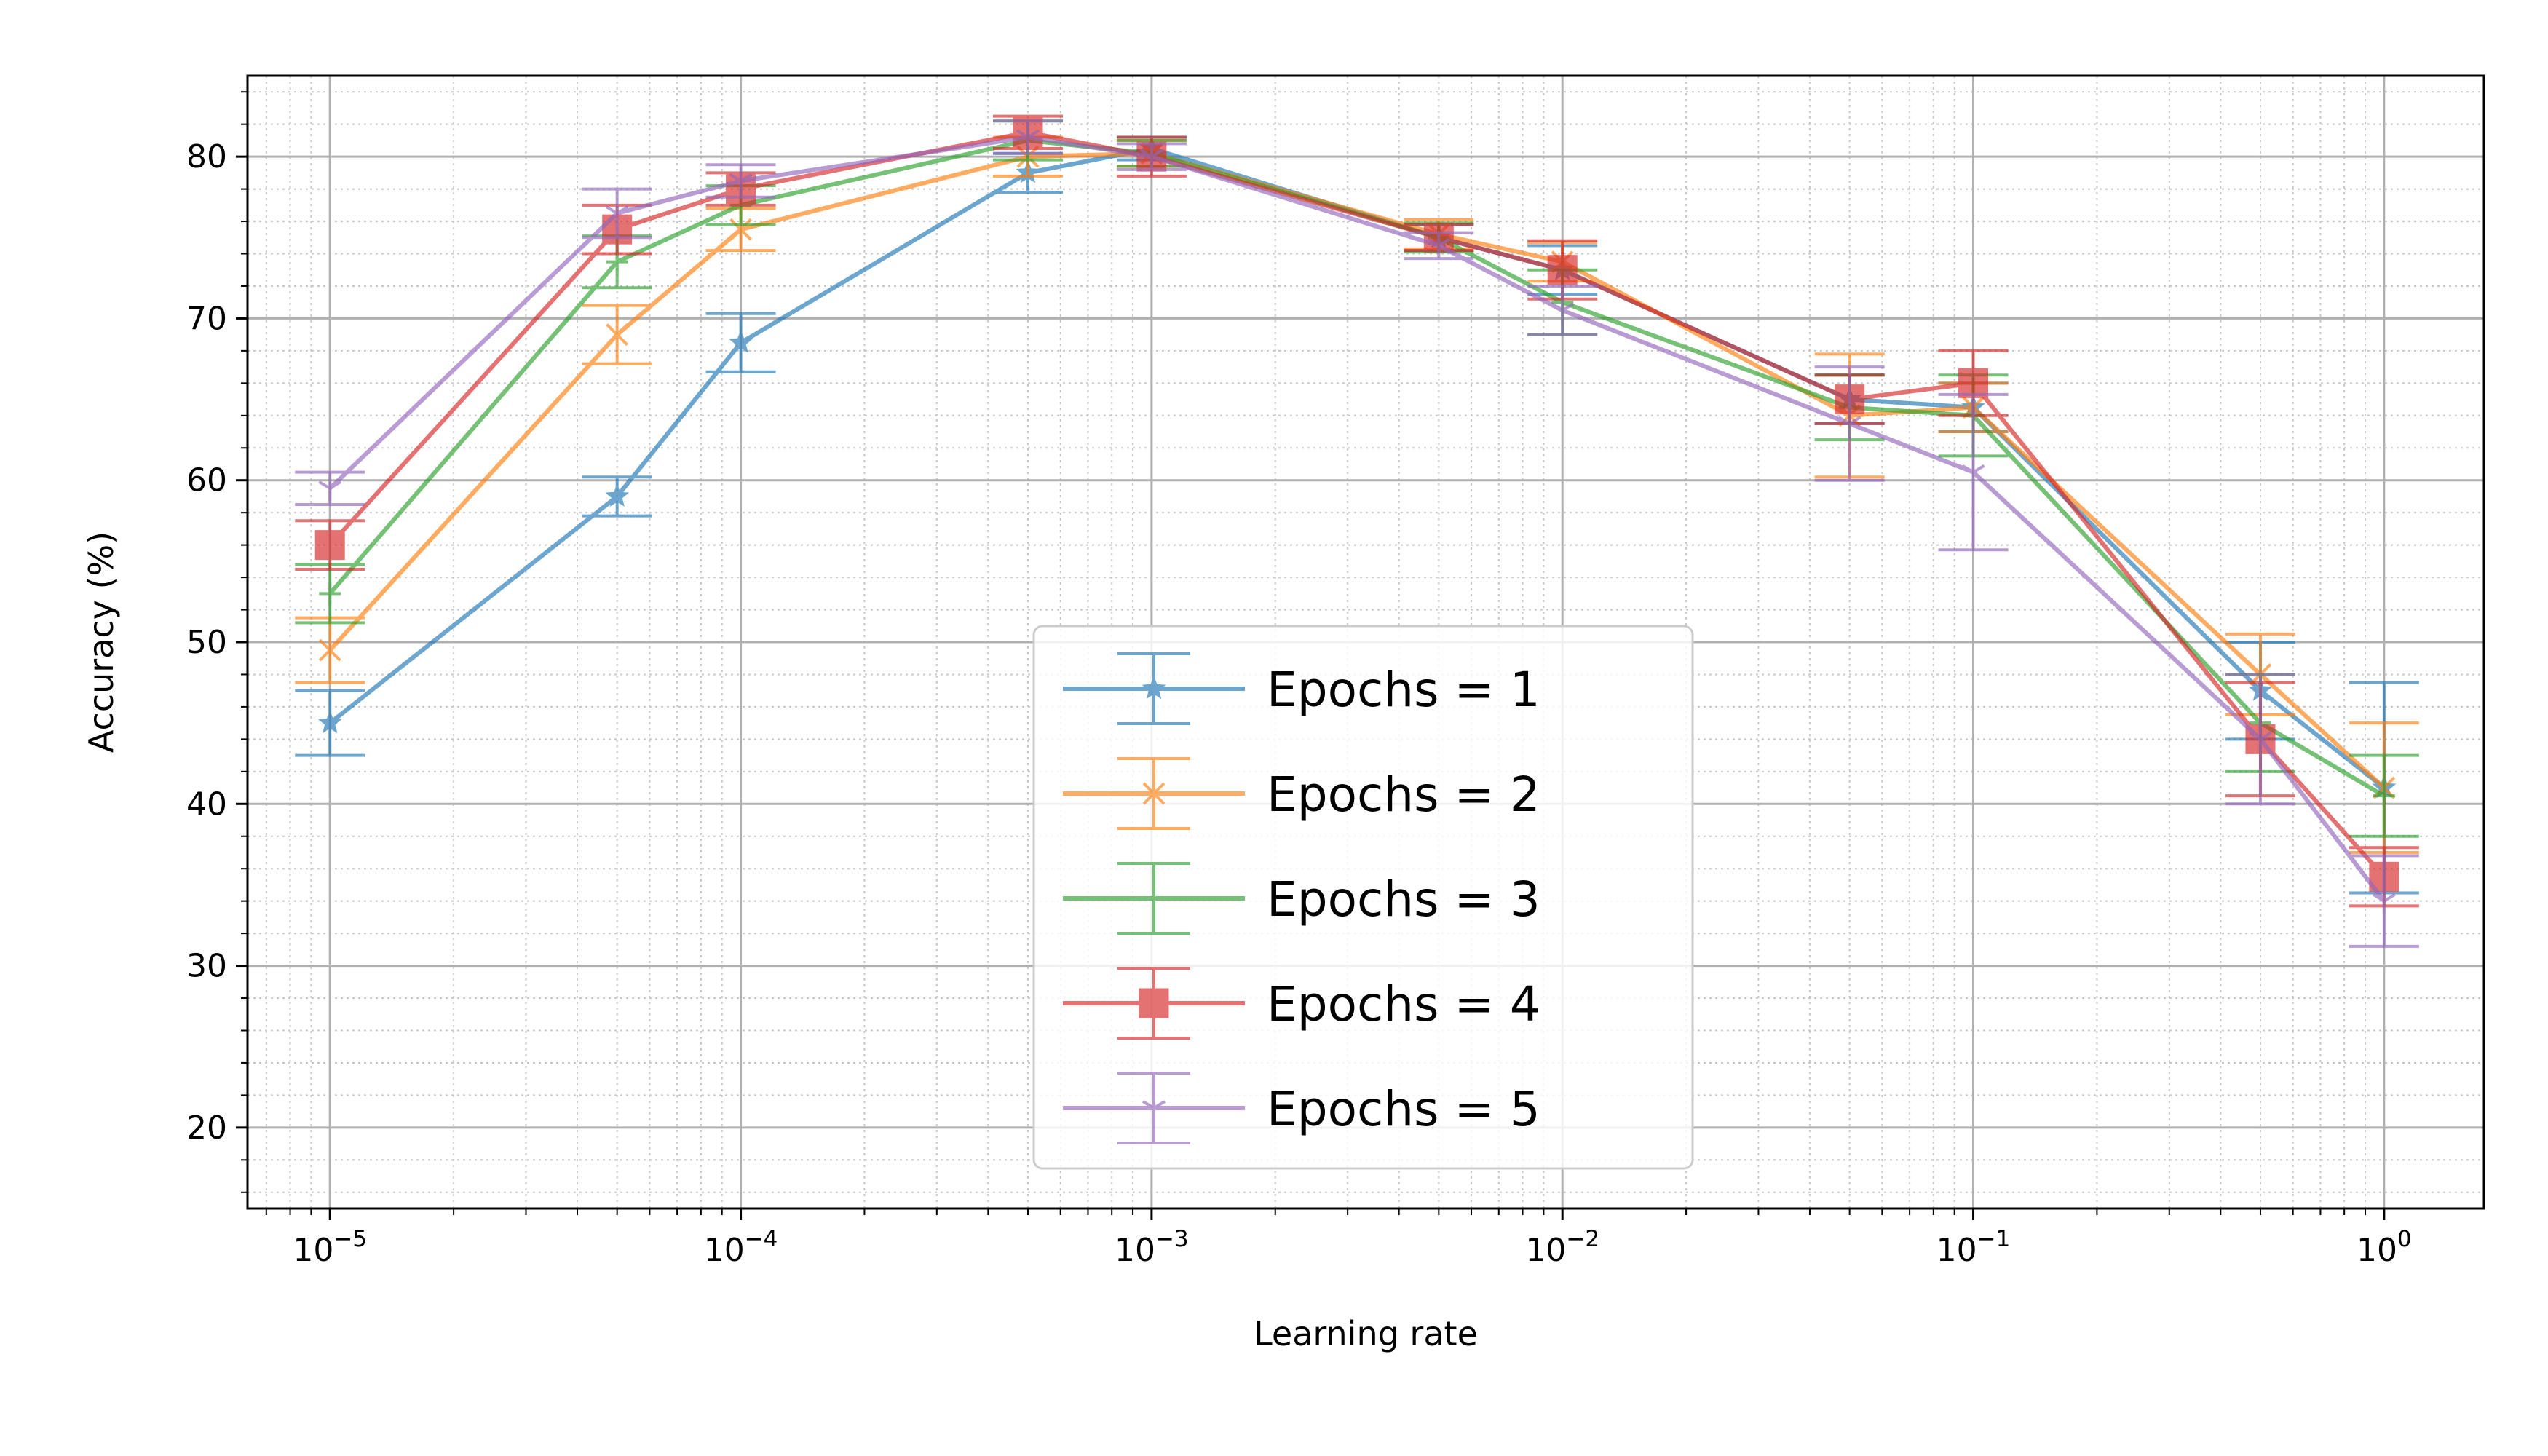 The image size is (2548, 1456). Describe the element at coordinates (1366, 1333) in the screenshot. I see `x-axis-label: Learning rate` at that location.